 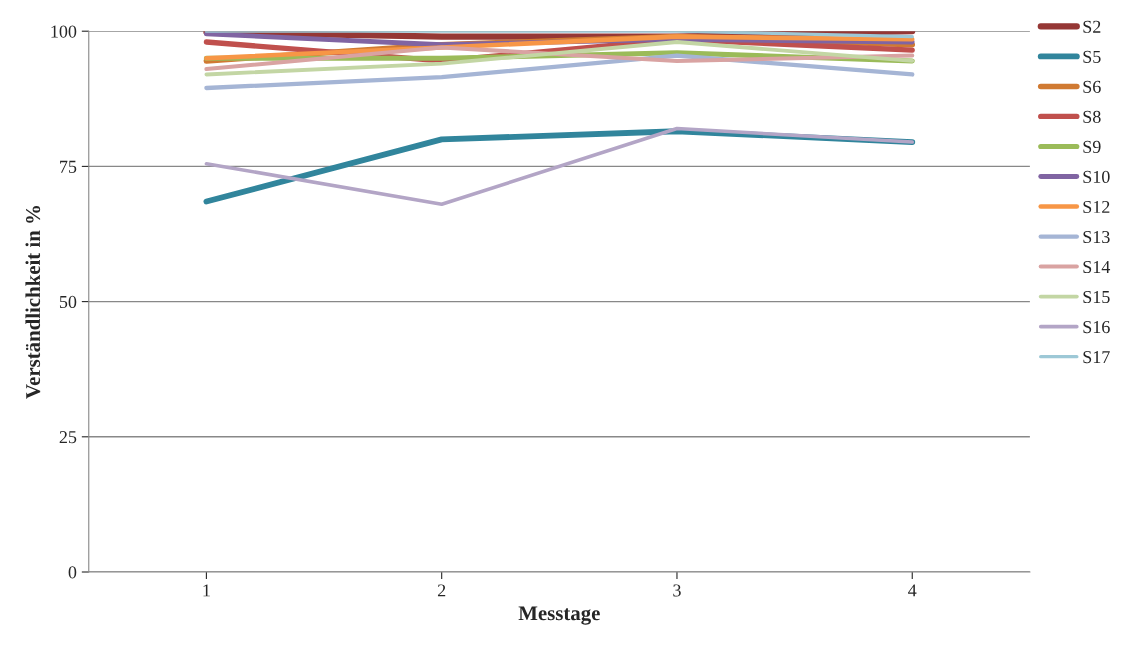 What do you see at coordinates (1097, 267) in the screenshot?
I see `legend-label: S14` at bounding box center [1097, 267].